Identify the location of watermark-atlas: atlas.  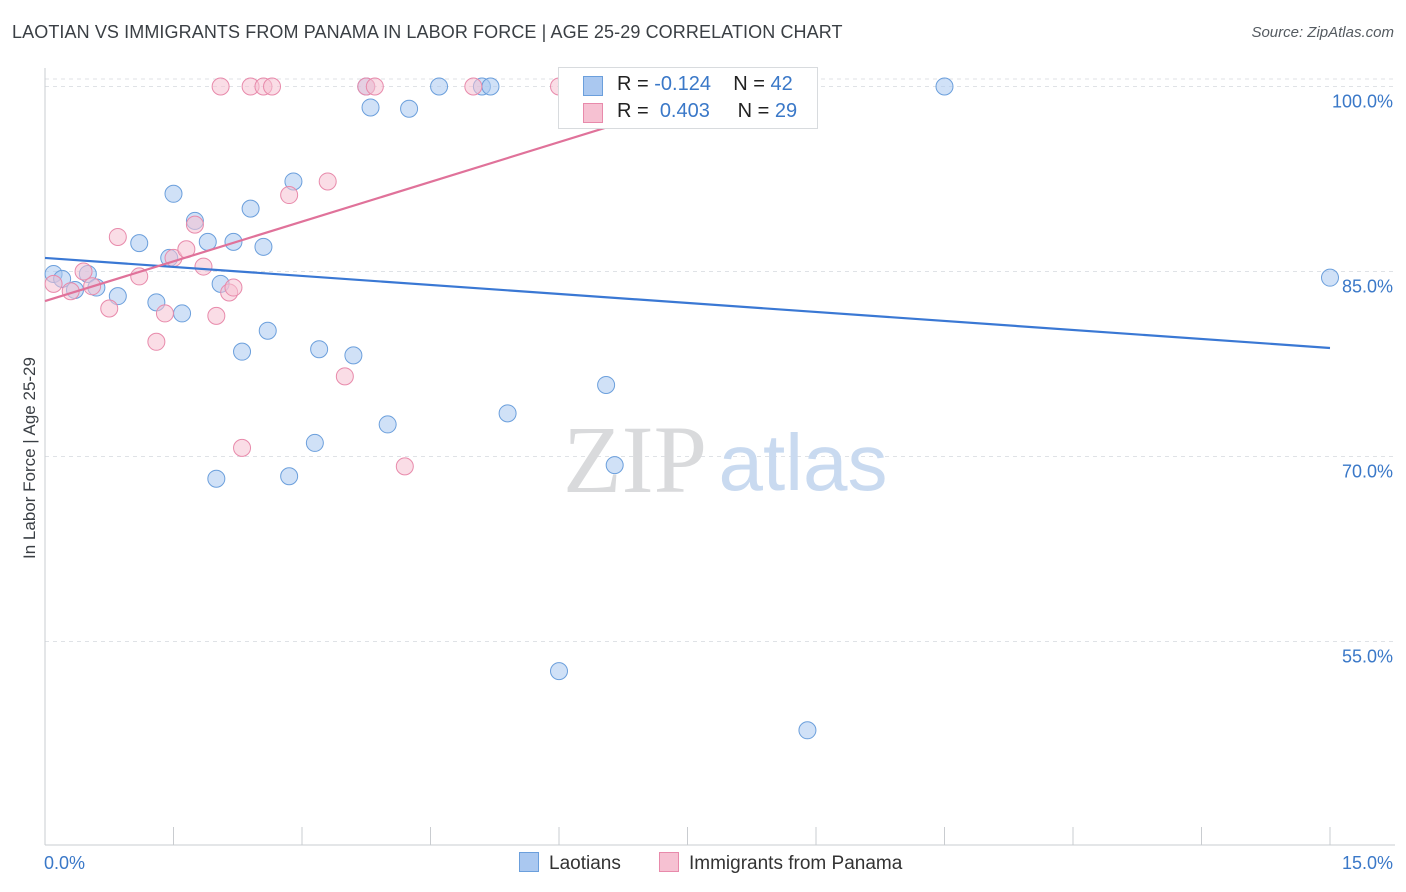
(803, 462).